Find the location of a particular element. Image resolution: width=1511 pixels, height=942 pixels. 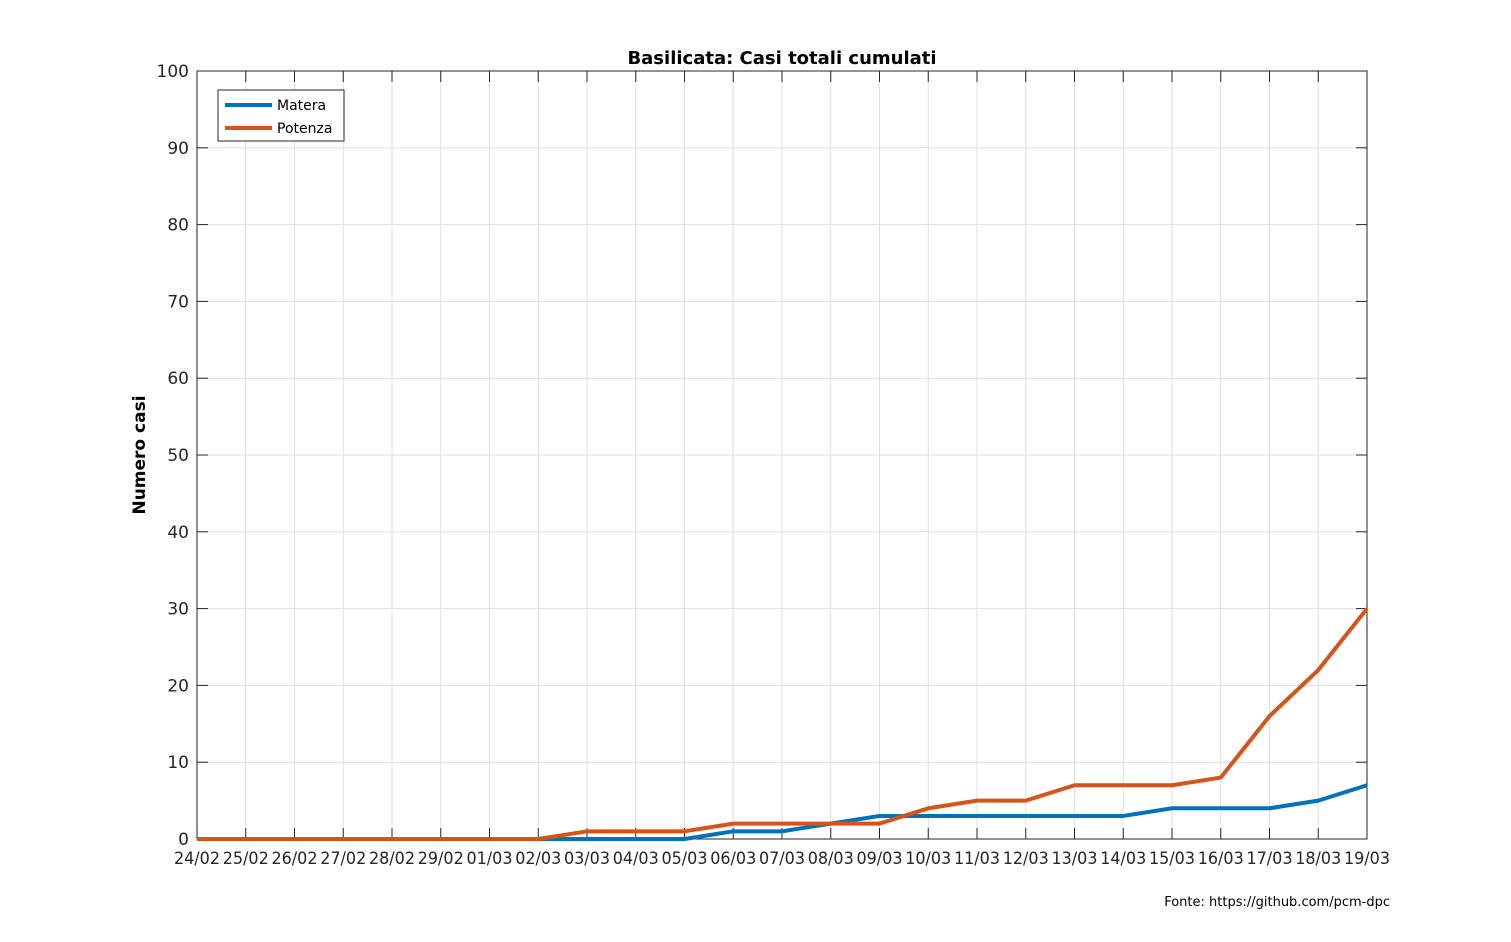

legend: Matera Potenza is located at coordinates (281, 115).